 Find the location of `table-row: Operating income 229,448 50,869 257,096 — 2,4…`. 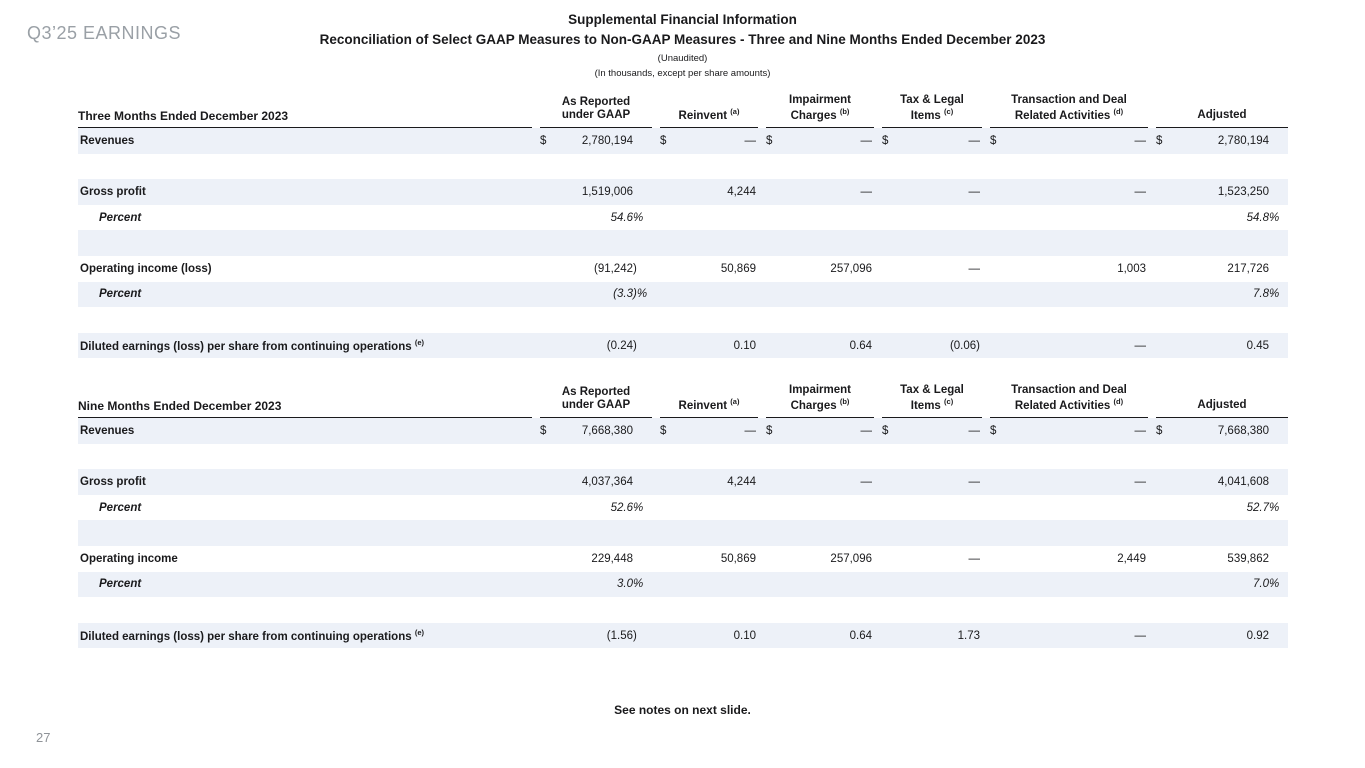

table-row: Operating income 229,448 50,869 257,096 — 2,4… is located at coordinates (683, 559).